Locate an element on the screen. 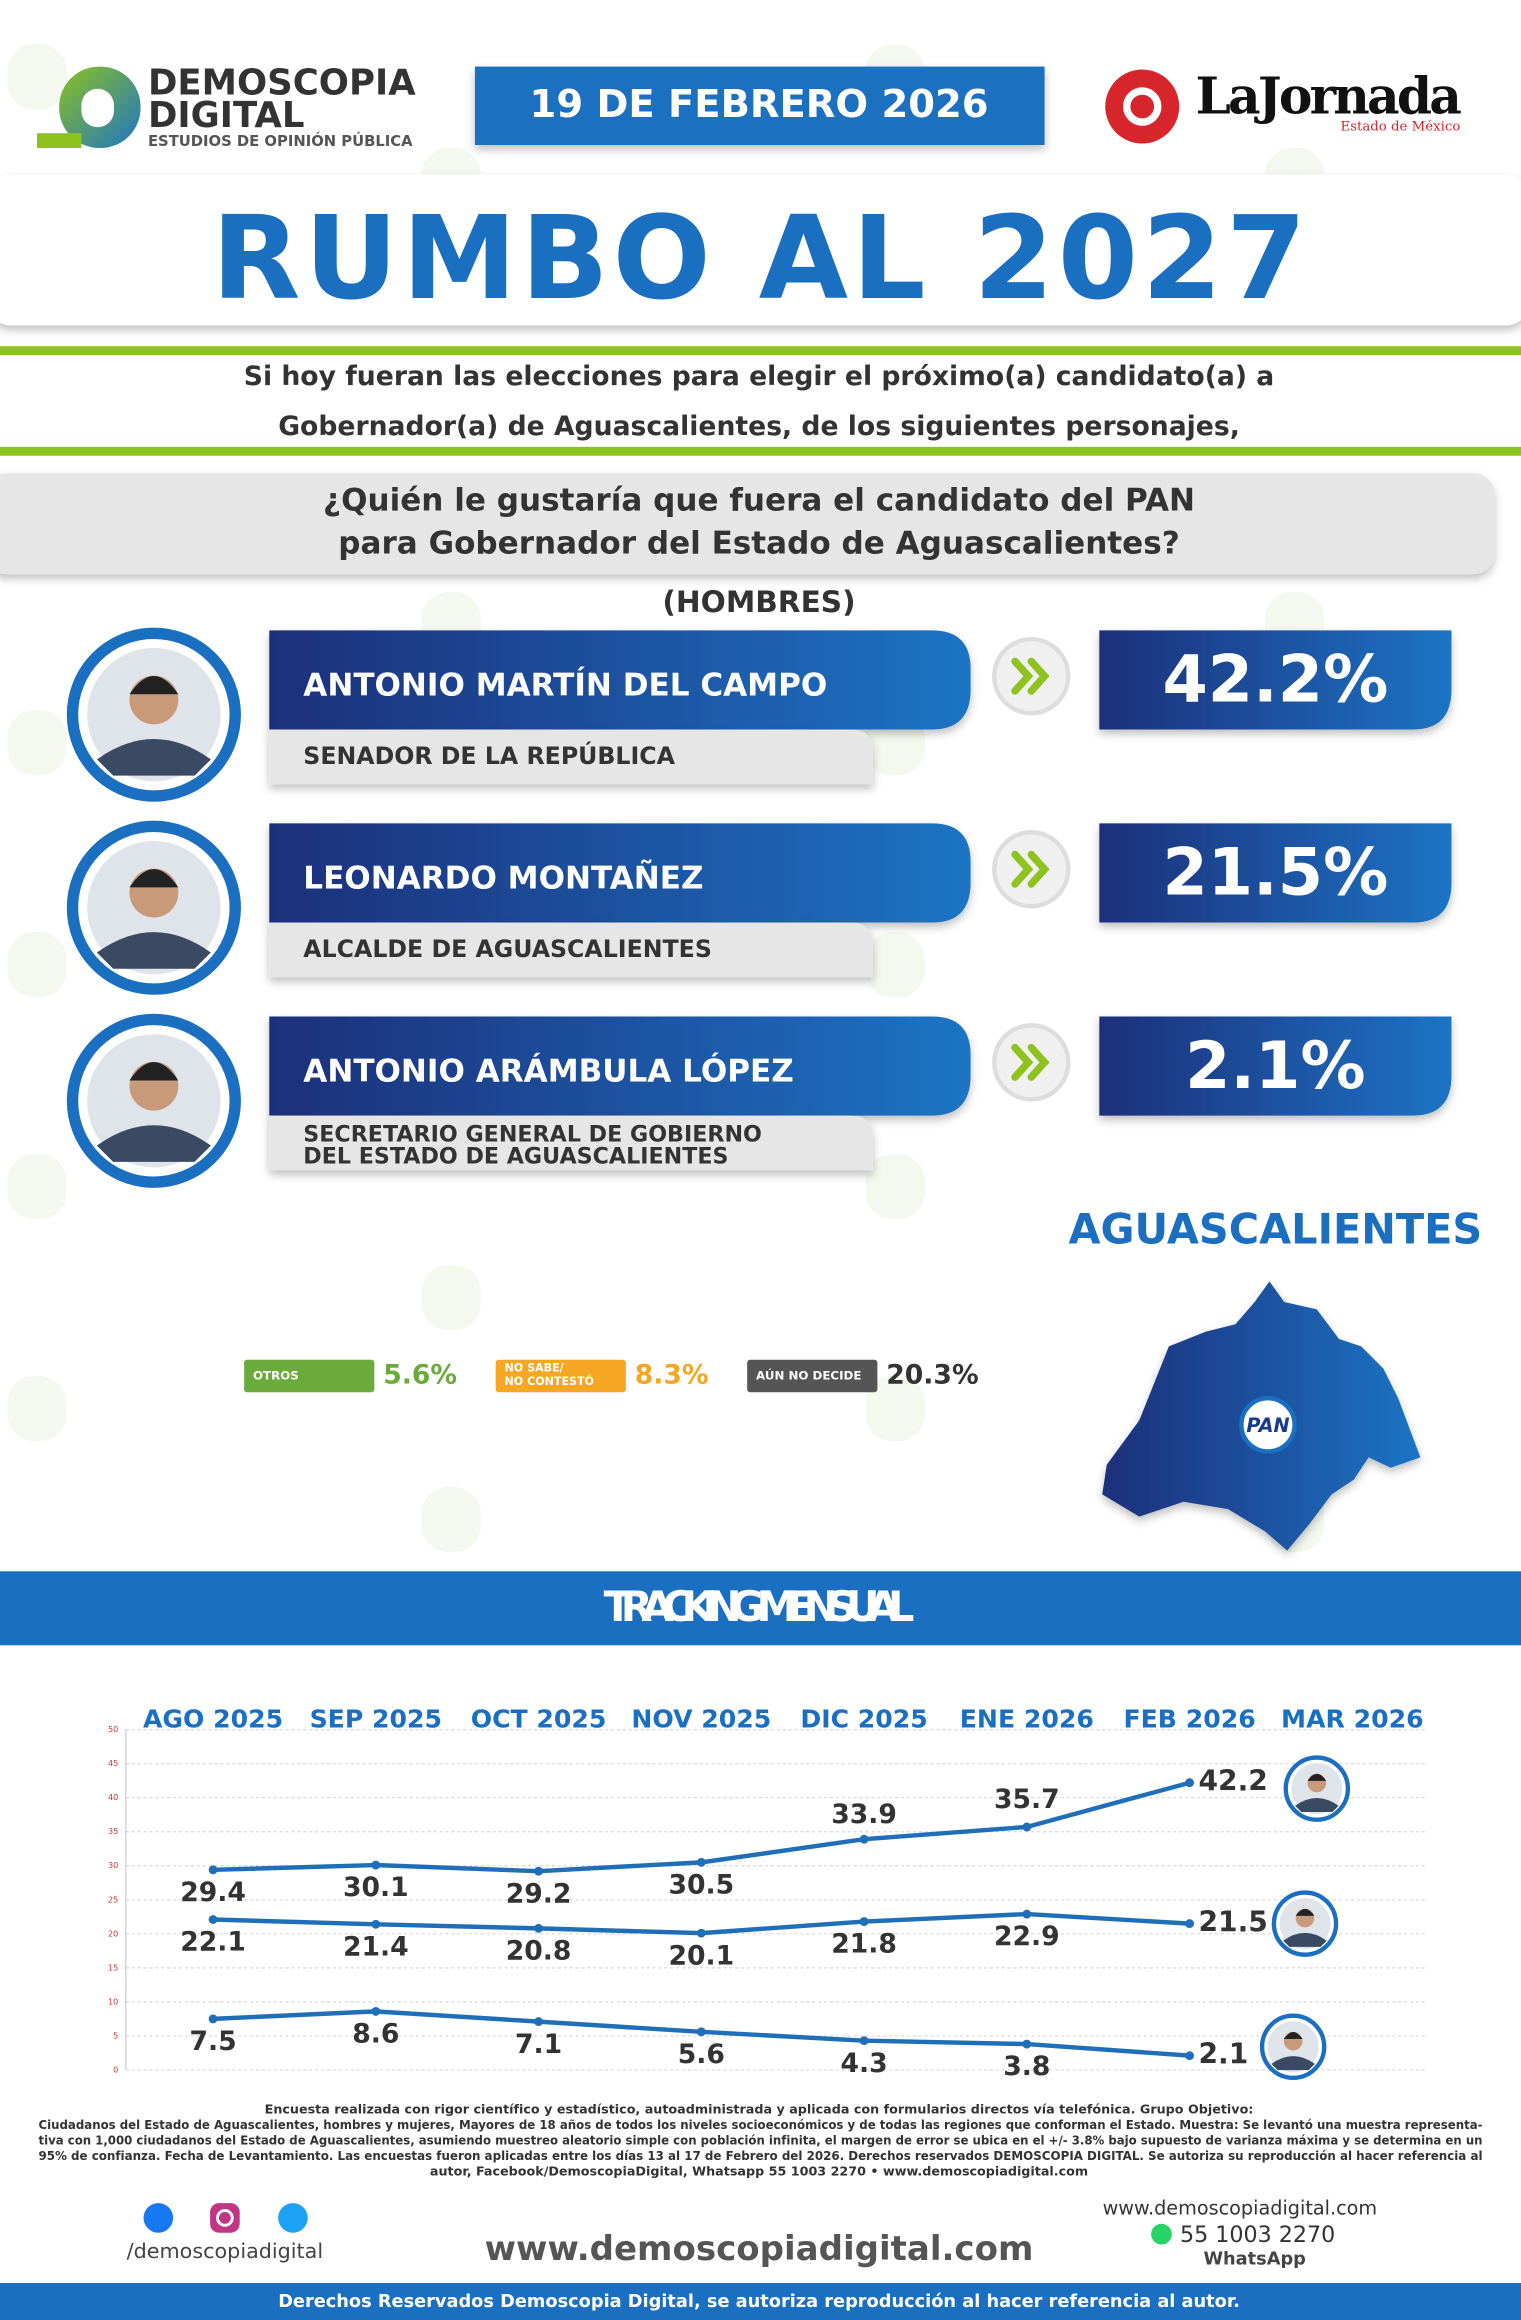 This screenshot has width=1521, height=2320. data-label: 29.4 is located at coordinates (213, 1892).